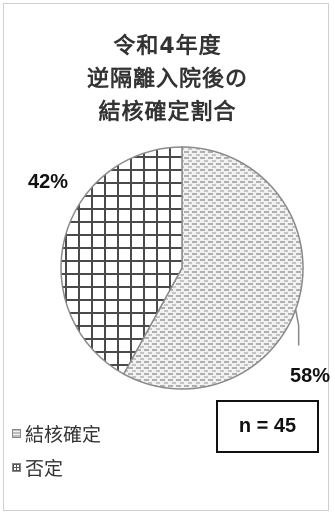  What do you see at coordinates (167, 79) in the screenshot?
I see `chart-title-line-2: 逆隔離入院後の` at bounding box center [167, 79].